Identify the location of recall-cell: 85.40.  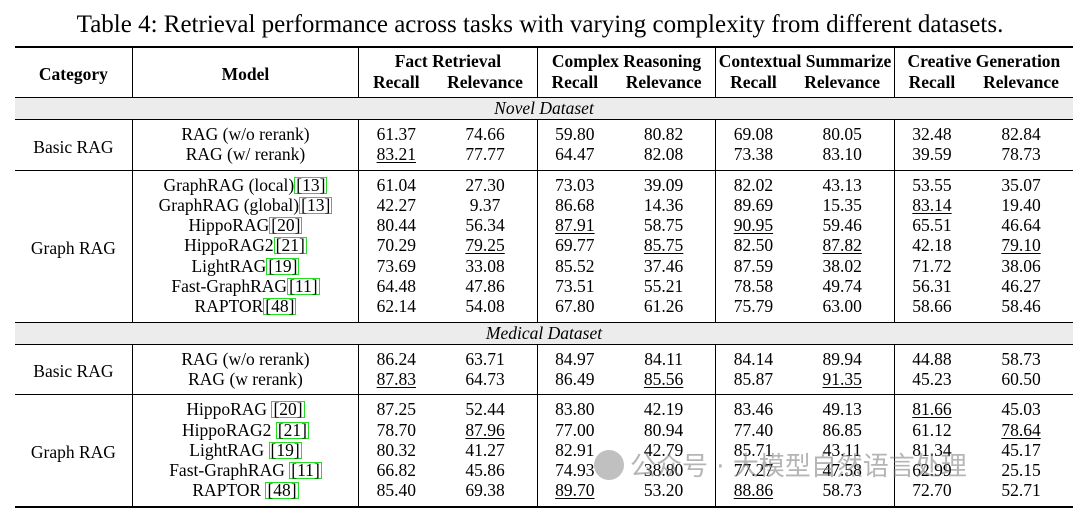
(396, 494).